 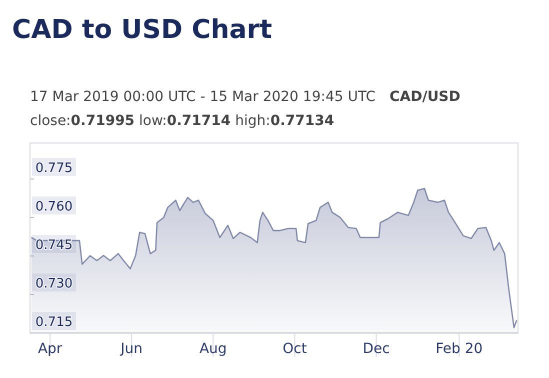 What do you see at coordinates (142, 30) in the screenshot?
I see `chart-title: CAD to USD Chart` at bounding box center [142, 30].